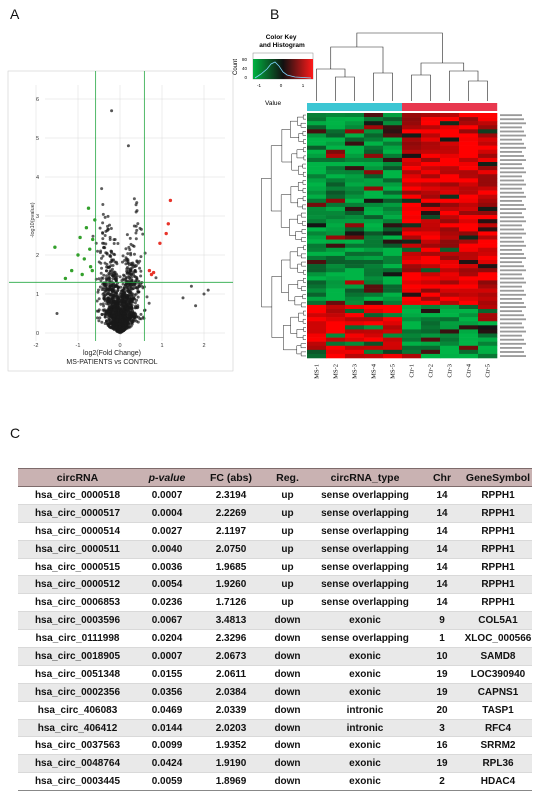  What do you see at coordinates (365, 656) in the screenshot?
I see `table-cell: exonic` at bounding box center [365, 656].